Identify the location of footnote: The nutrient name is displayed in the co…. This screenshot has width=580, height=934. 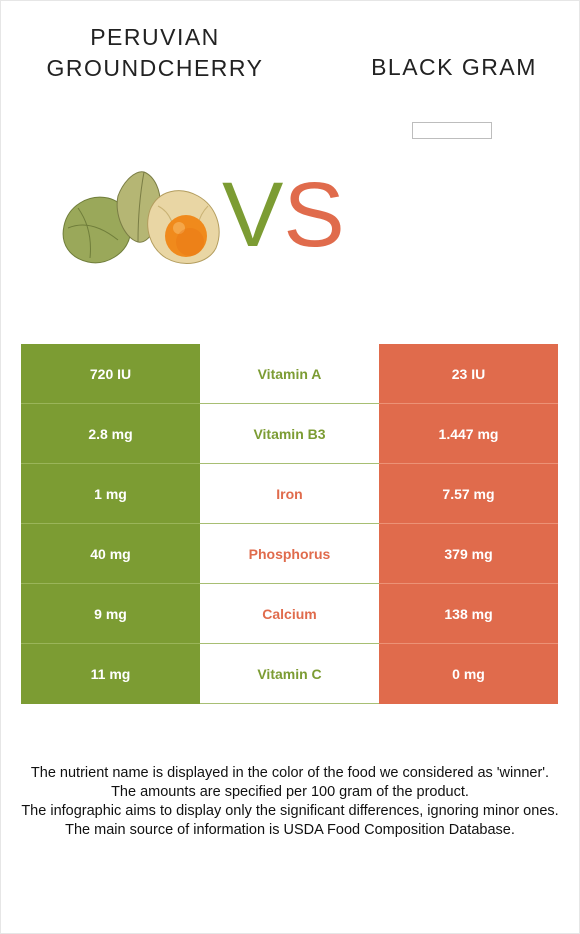
(290, 802).